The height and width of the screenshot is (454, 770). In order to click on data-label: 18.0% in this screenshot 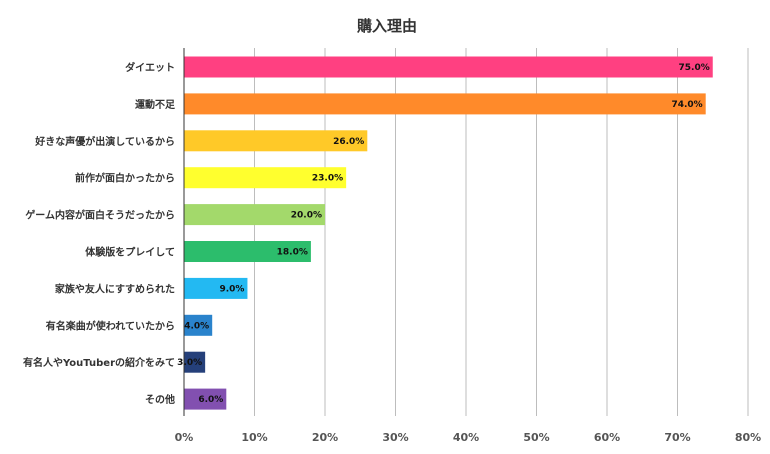, I will do `click(292, 253)`.